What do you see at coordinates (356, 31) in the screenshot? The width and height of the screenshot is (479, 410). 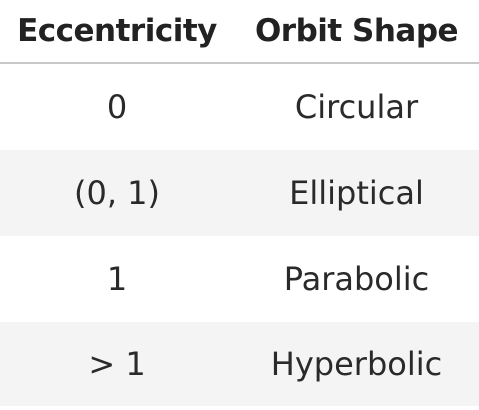 I see `header-orbit-shape: Orbit Shape` at bounding box center [356, 31].